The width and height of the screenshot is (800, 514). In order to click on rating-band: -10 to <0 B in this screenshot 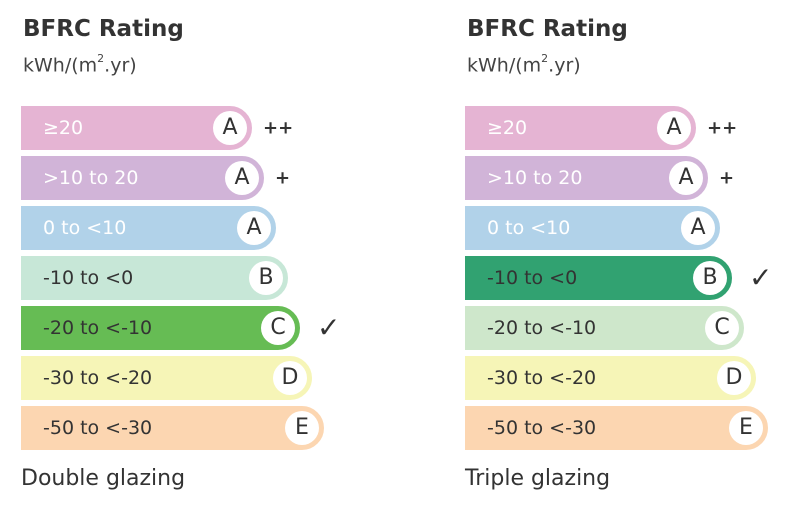, I will do `click(154, 278)`.